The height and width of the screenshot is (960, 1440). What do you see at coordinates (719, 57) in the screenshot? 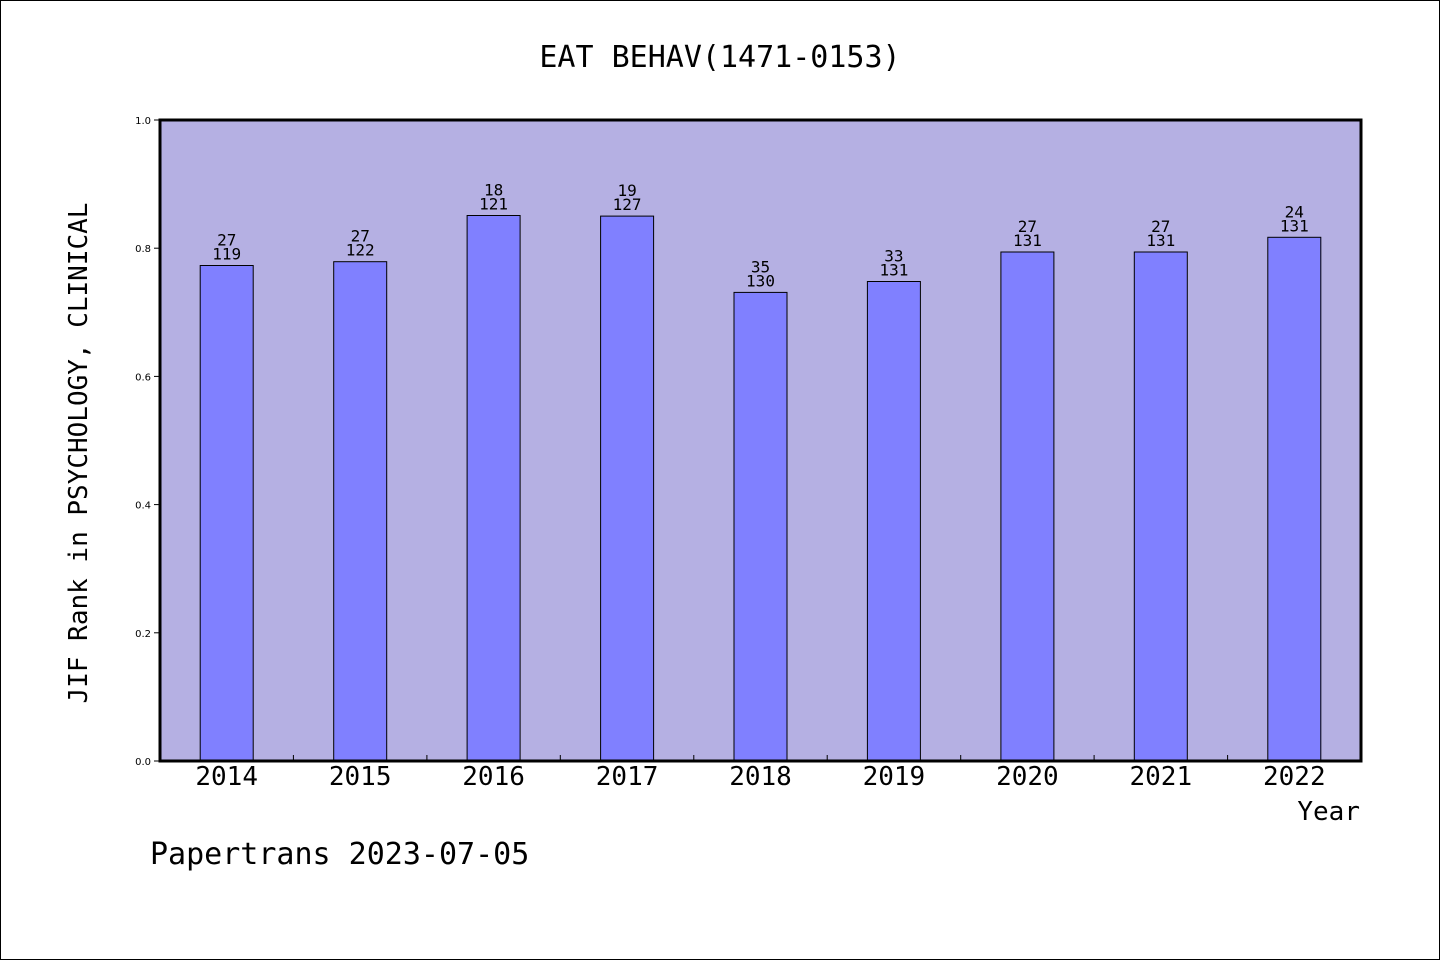
I see `chart-title: EAT BEHAV(1471-0153)` at bounding box center [719, 57].